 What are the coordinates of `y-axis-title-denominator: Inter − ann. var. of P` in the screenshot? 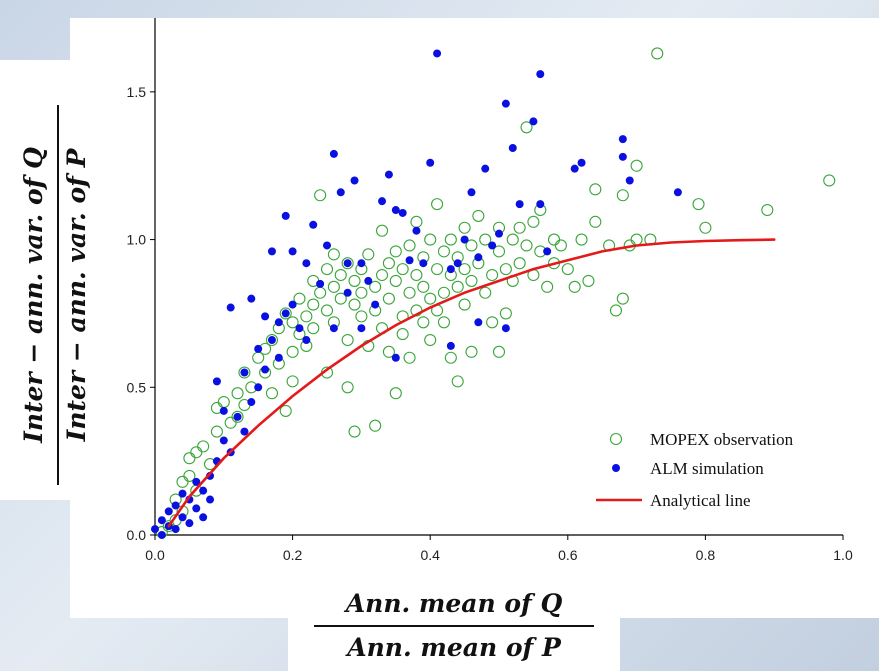 It's located at (76, 294).